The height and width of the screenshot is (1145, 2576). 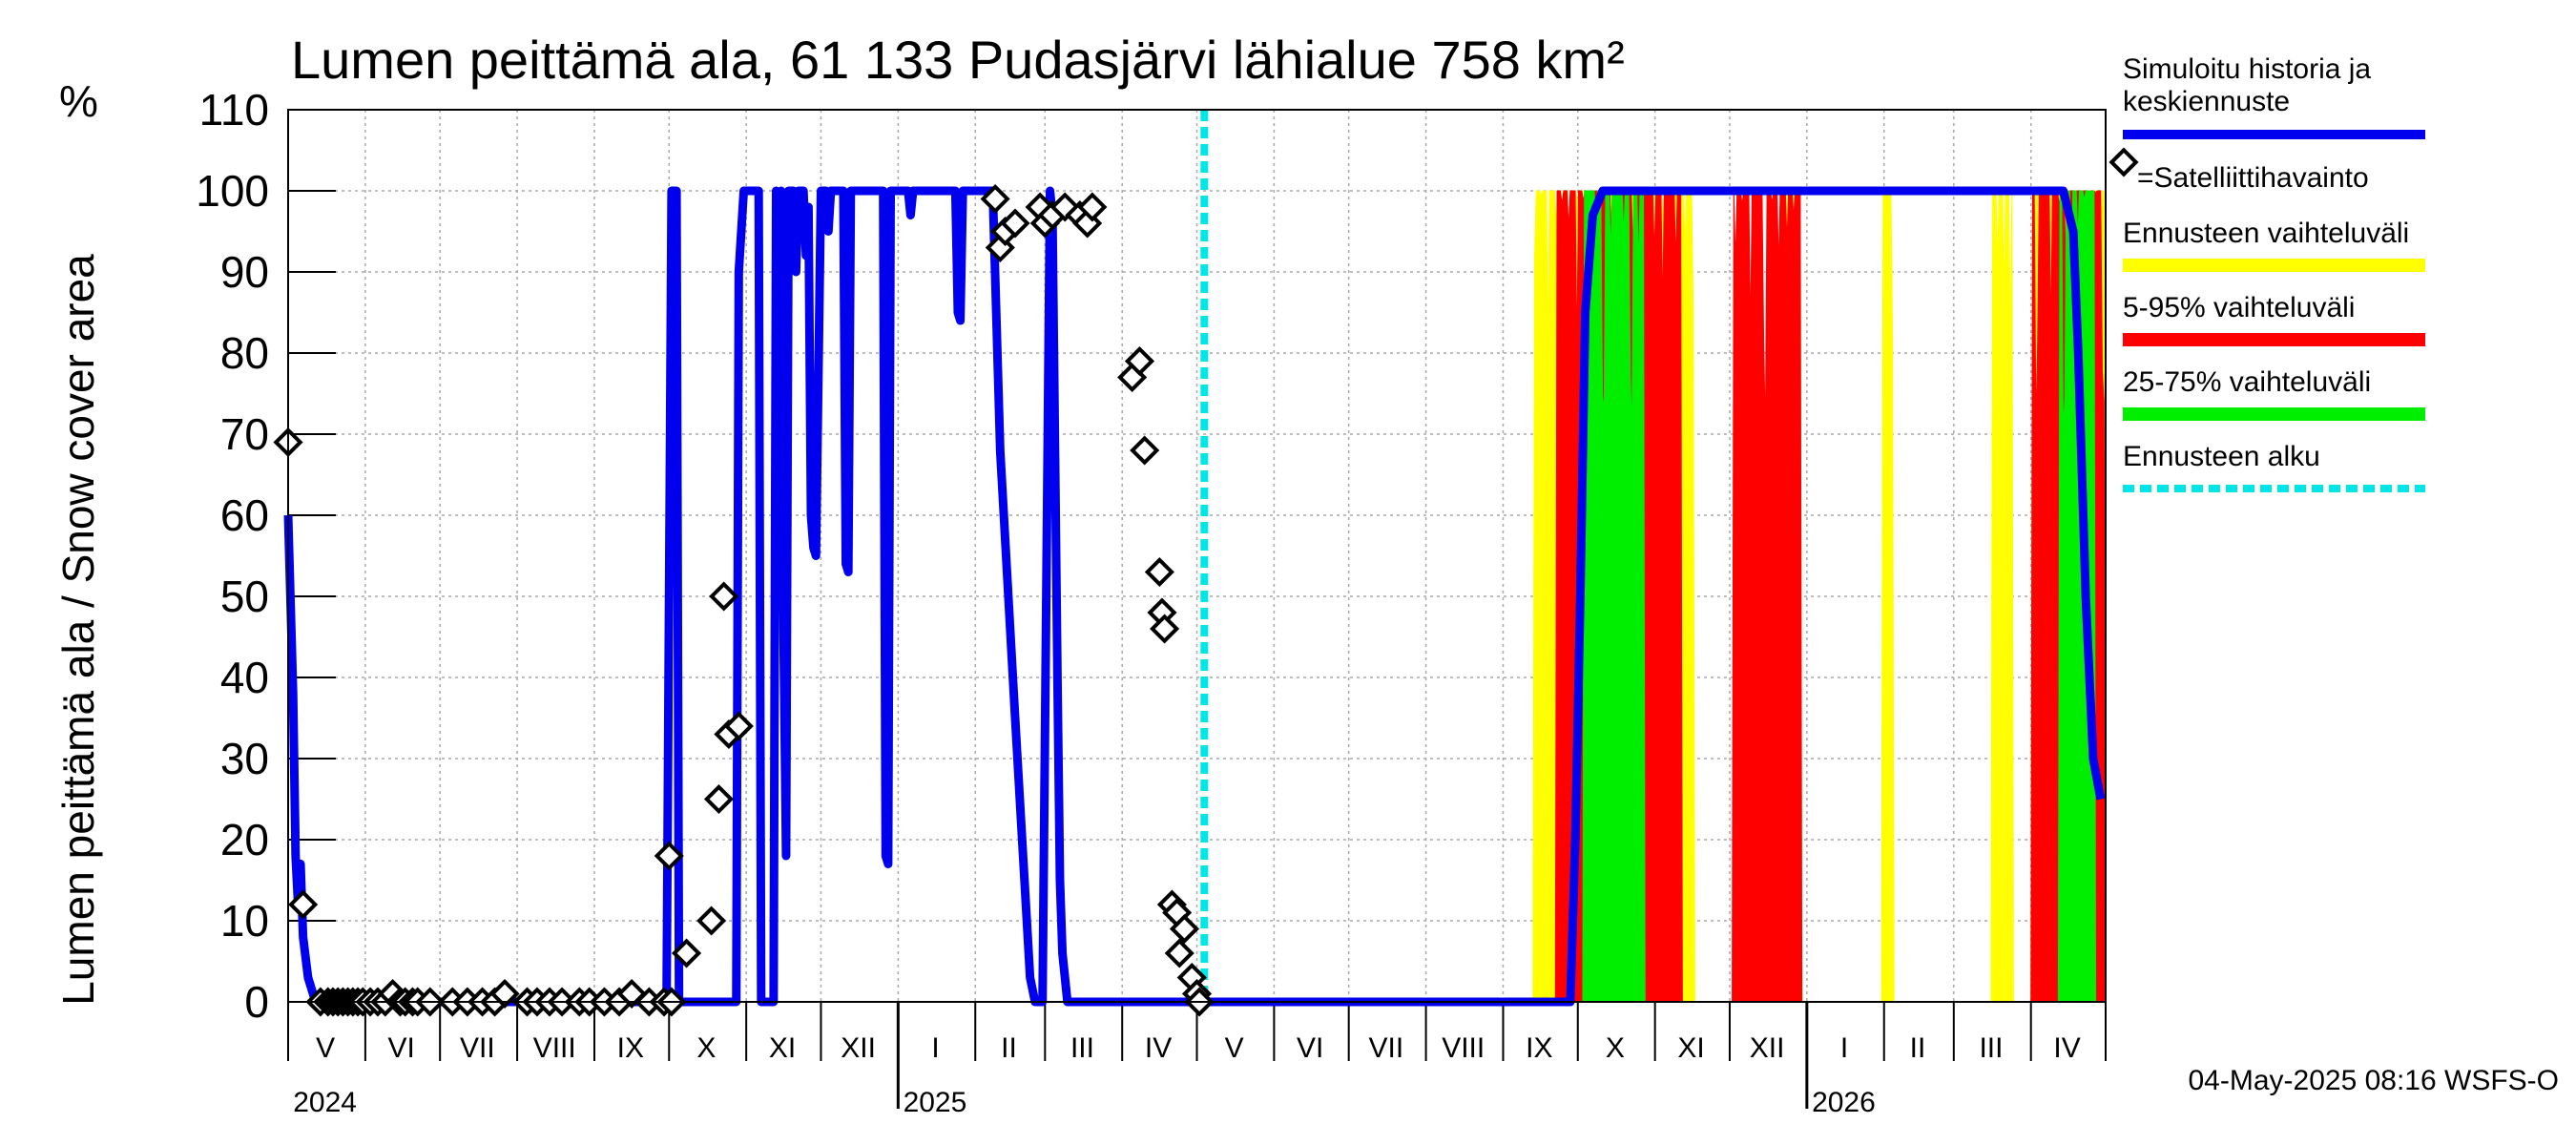 I want to click on month-label-17: X, so click(x=1615, y=1048).